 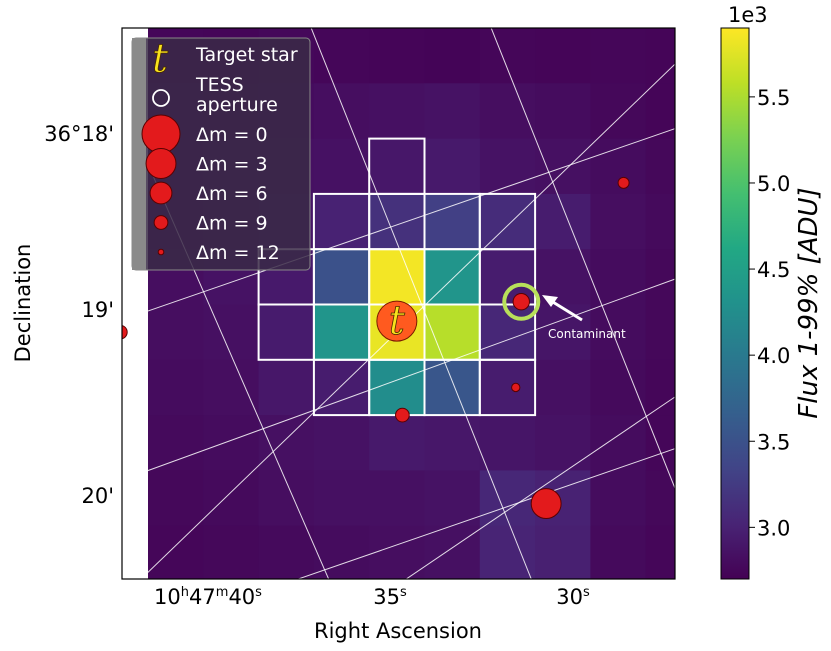 I want to click on colorbar: 3.0 3.5 4.0 4.5 5.0 5.5 1e3 Flux 1-99% [ADU], so click(x=772, y=291).